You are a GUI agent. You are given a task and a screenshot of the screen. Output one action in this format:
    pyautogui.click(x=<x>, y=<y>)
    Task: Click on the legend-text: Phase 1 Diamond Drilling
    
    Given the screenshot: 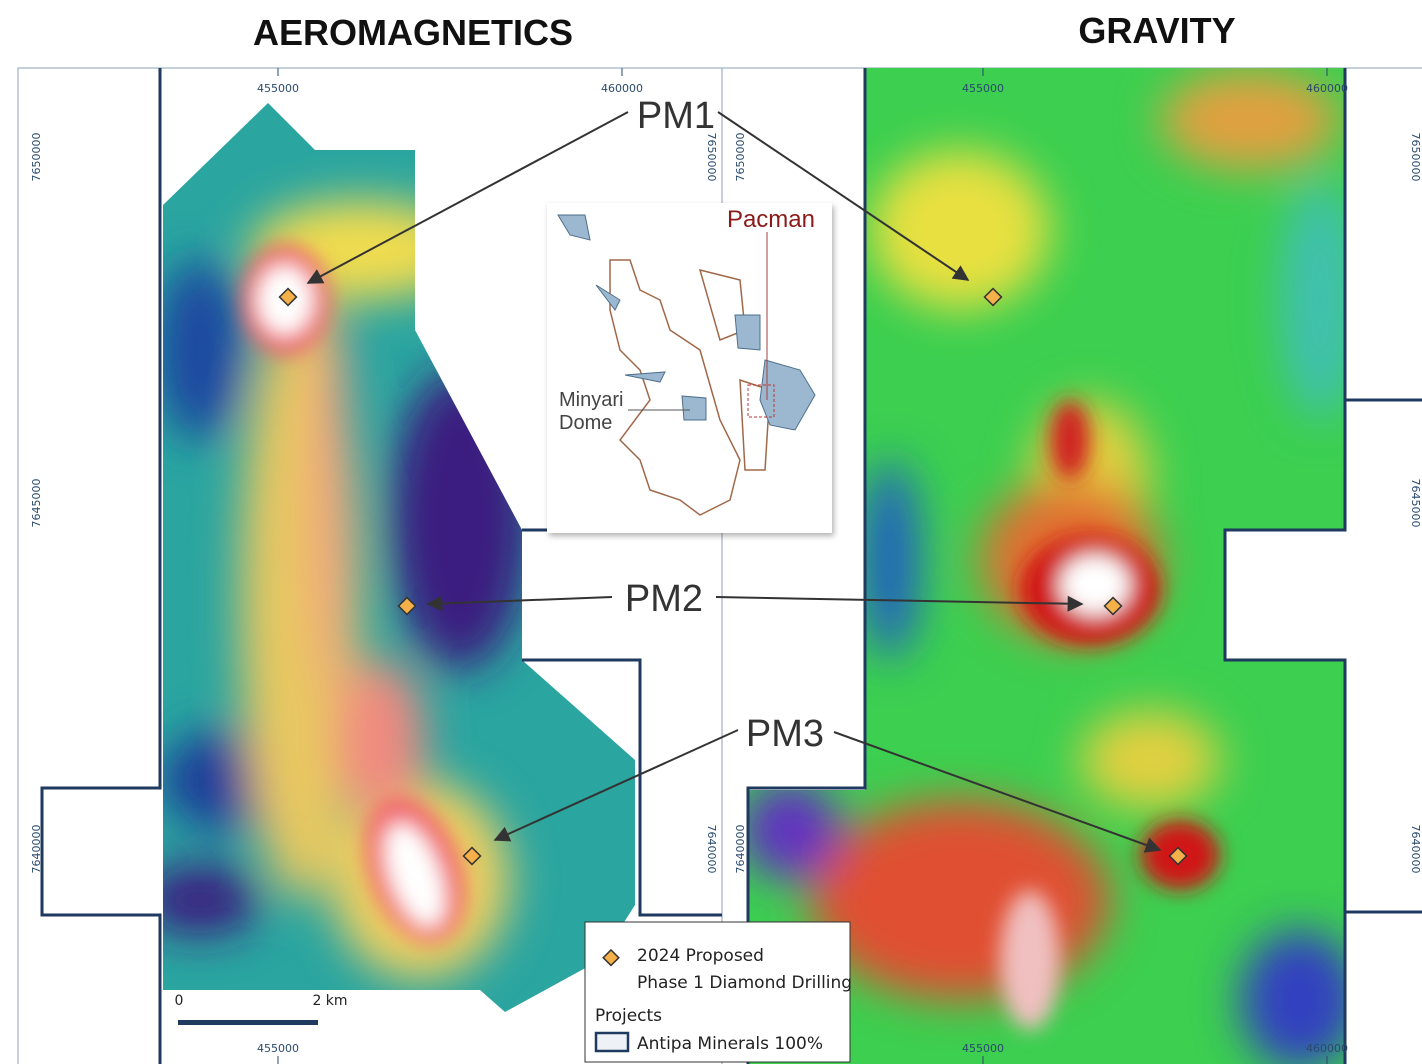 What is the action you would take?
    pyautogui.click(x=744, y=983)
    